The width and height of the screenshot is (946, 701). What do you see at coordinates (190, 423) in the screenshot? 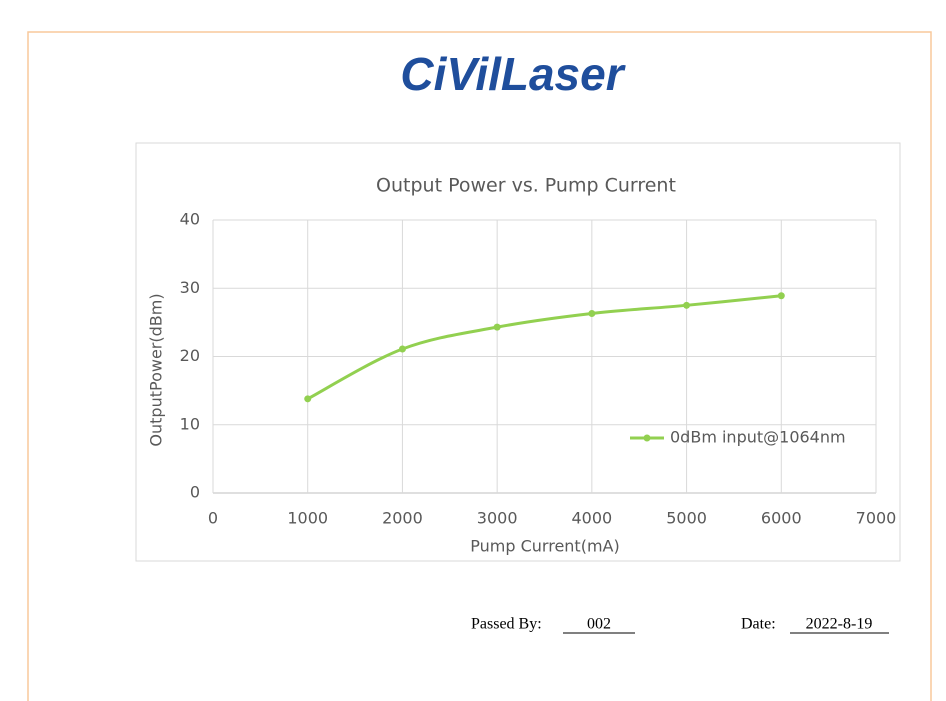
I see `y-tick-label: 10` at bounding box center [190, 423].